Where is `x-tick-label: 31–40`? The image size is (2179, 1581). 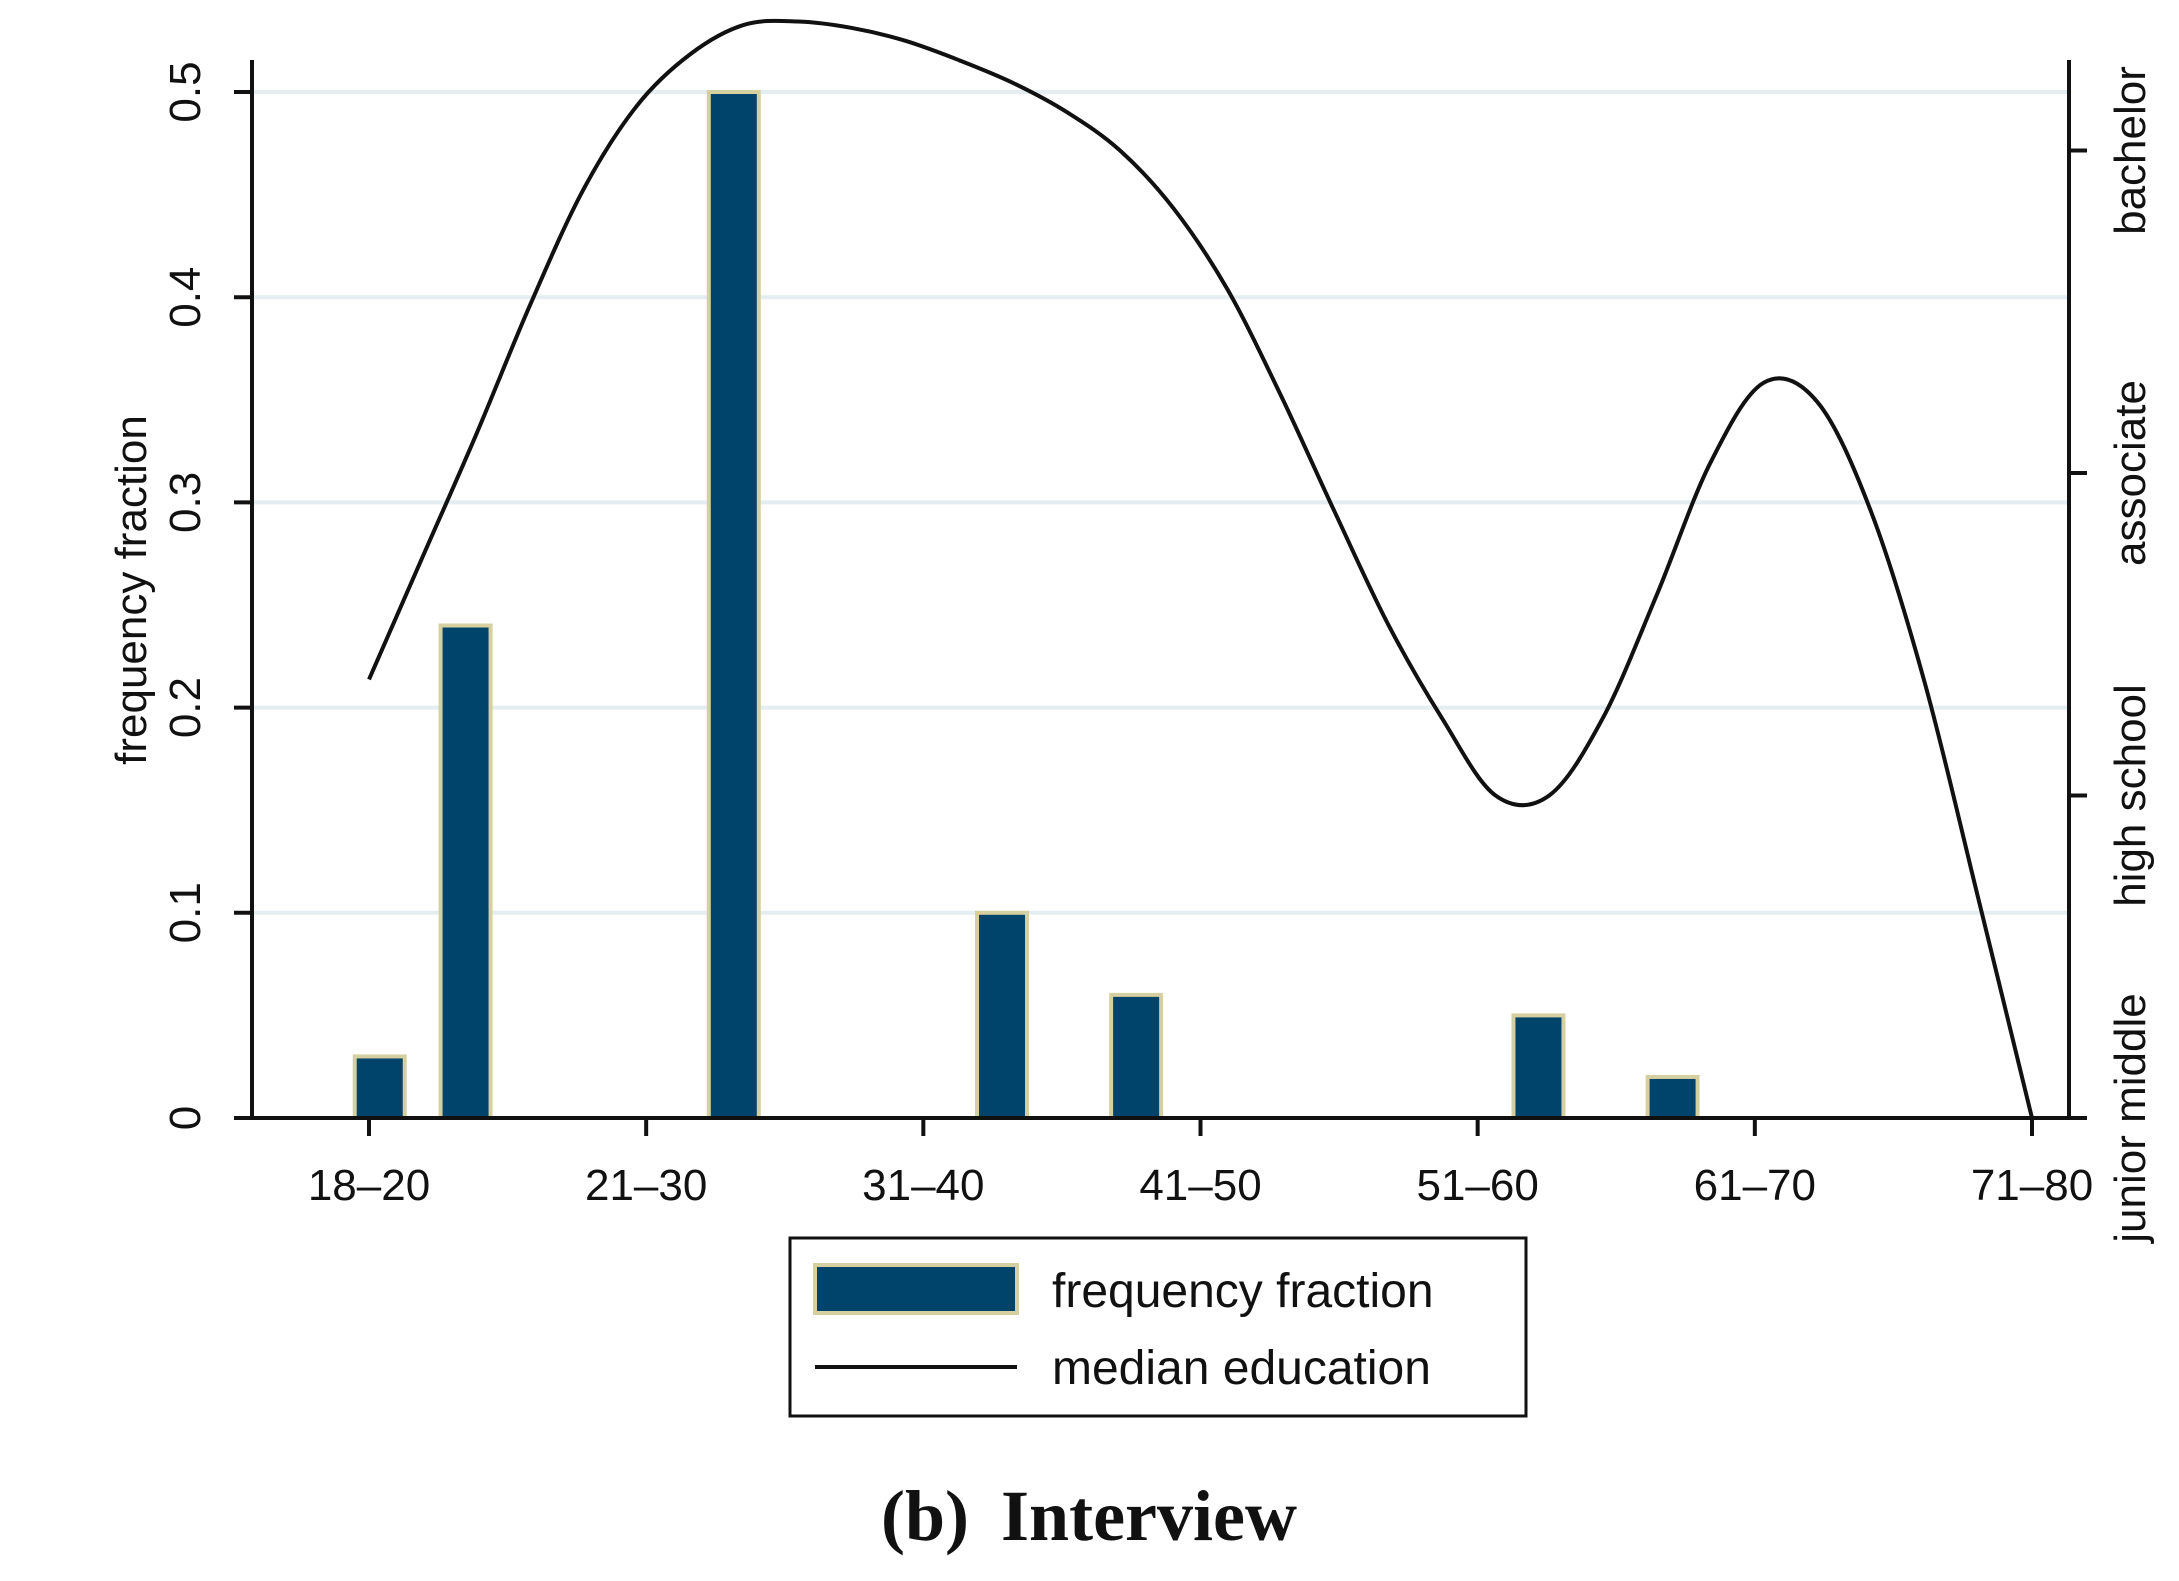
x-tick-label: 31–40 is located at coordinates (923, 1185).